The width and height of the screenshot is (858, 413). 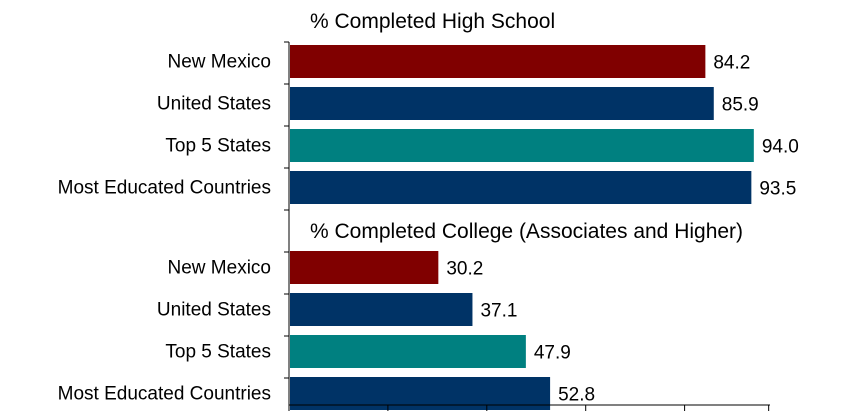 What do you see at coordinates (464, 269) in the screenshot?
I see `data-label: 30.2` at bounding box center [464, 269].